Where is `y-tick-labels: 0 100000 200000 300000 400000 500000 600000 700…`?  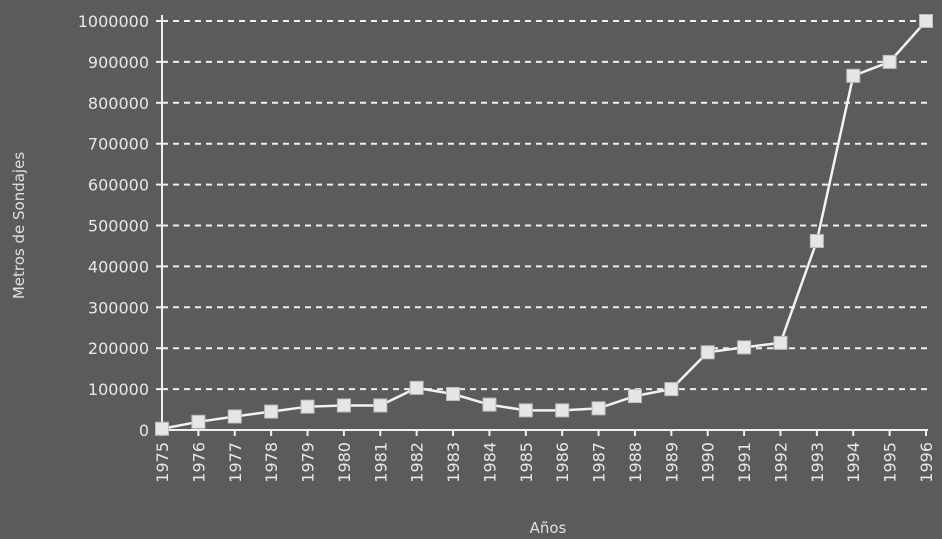
y-tick-labels: 0 100000 200000 300000 400000 500000 600000 700… is located at coordinates (113, 226).